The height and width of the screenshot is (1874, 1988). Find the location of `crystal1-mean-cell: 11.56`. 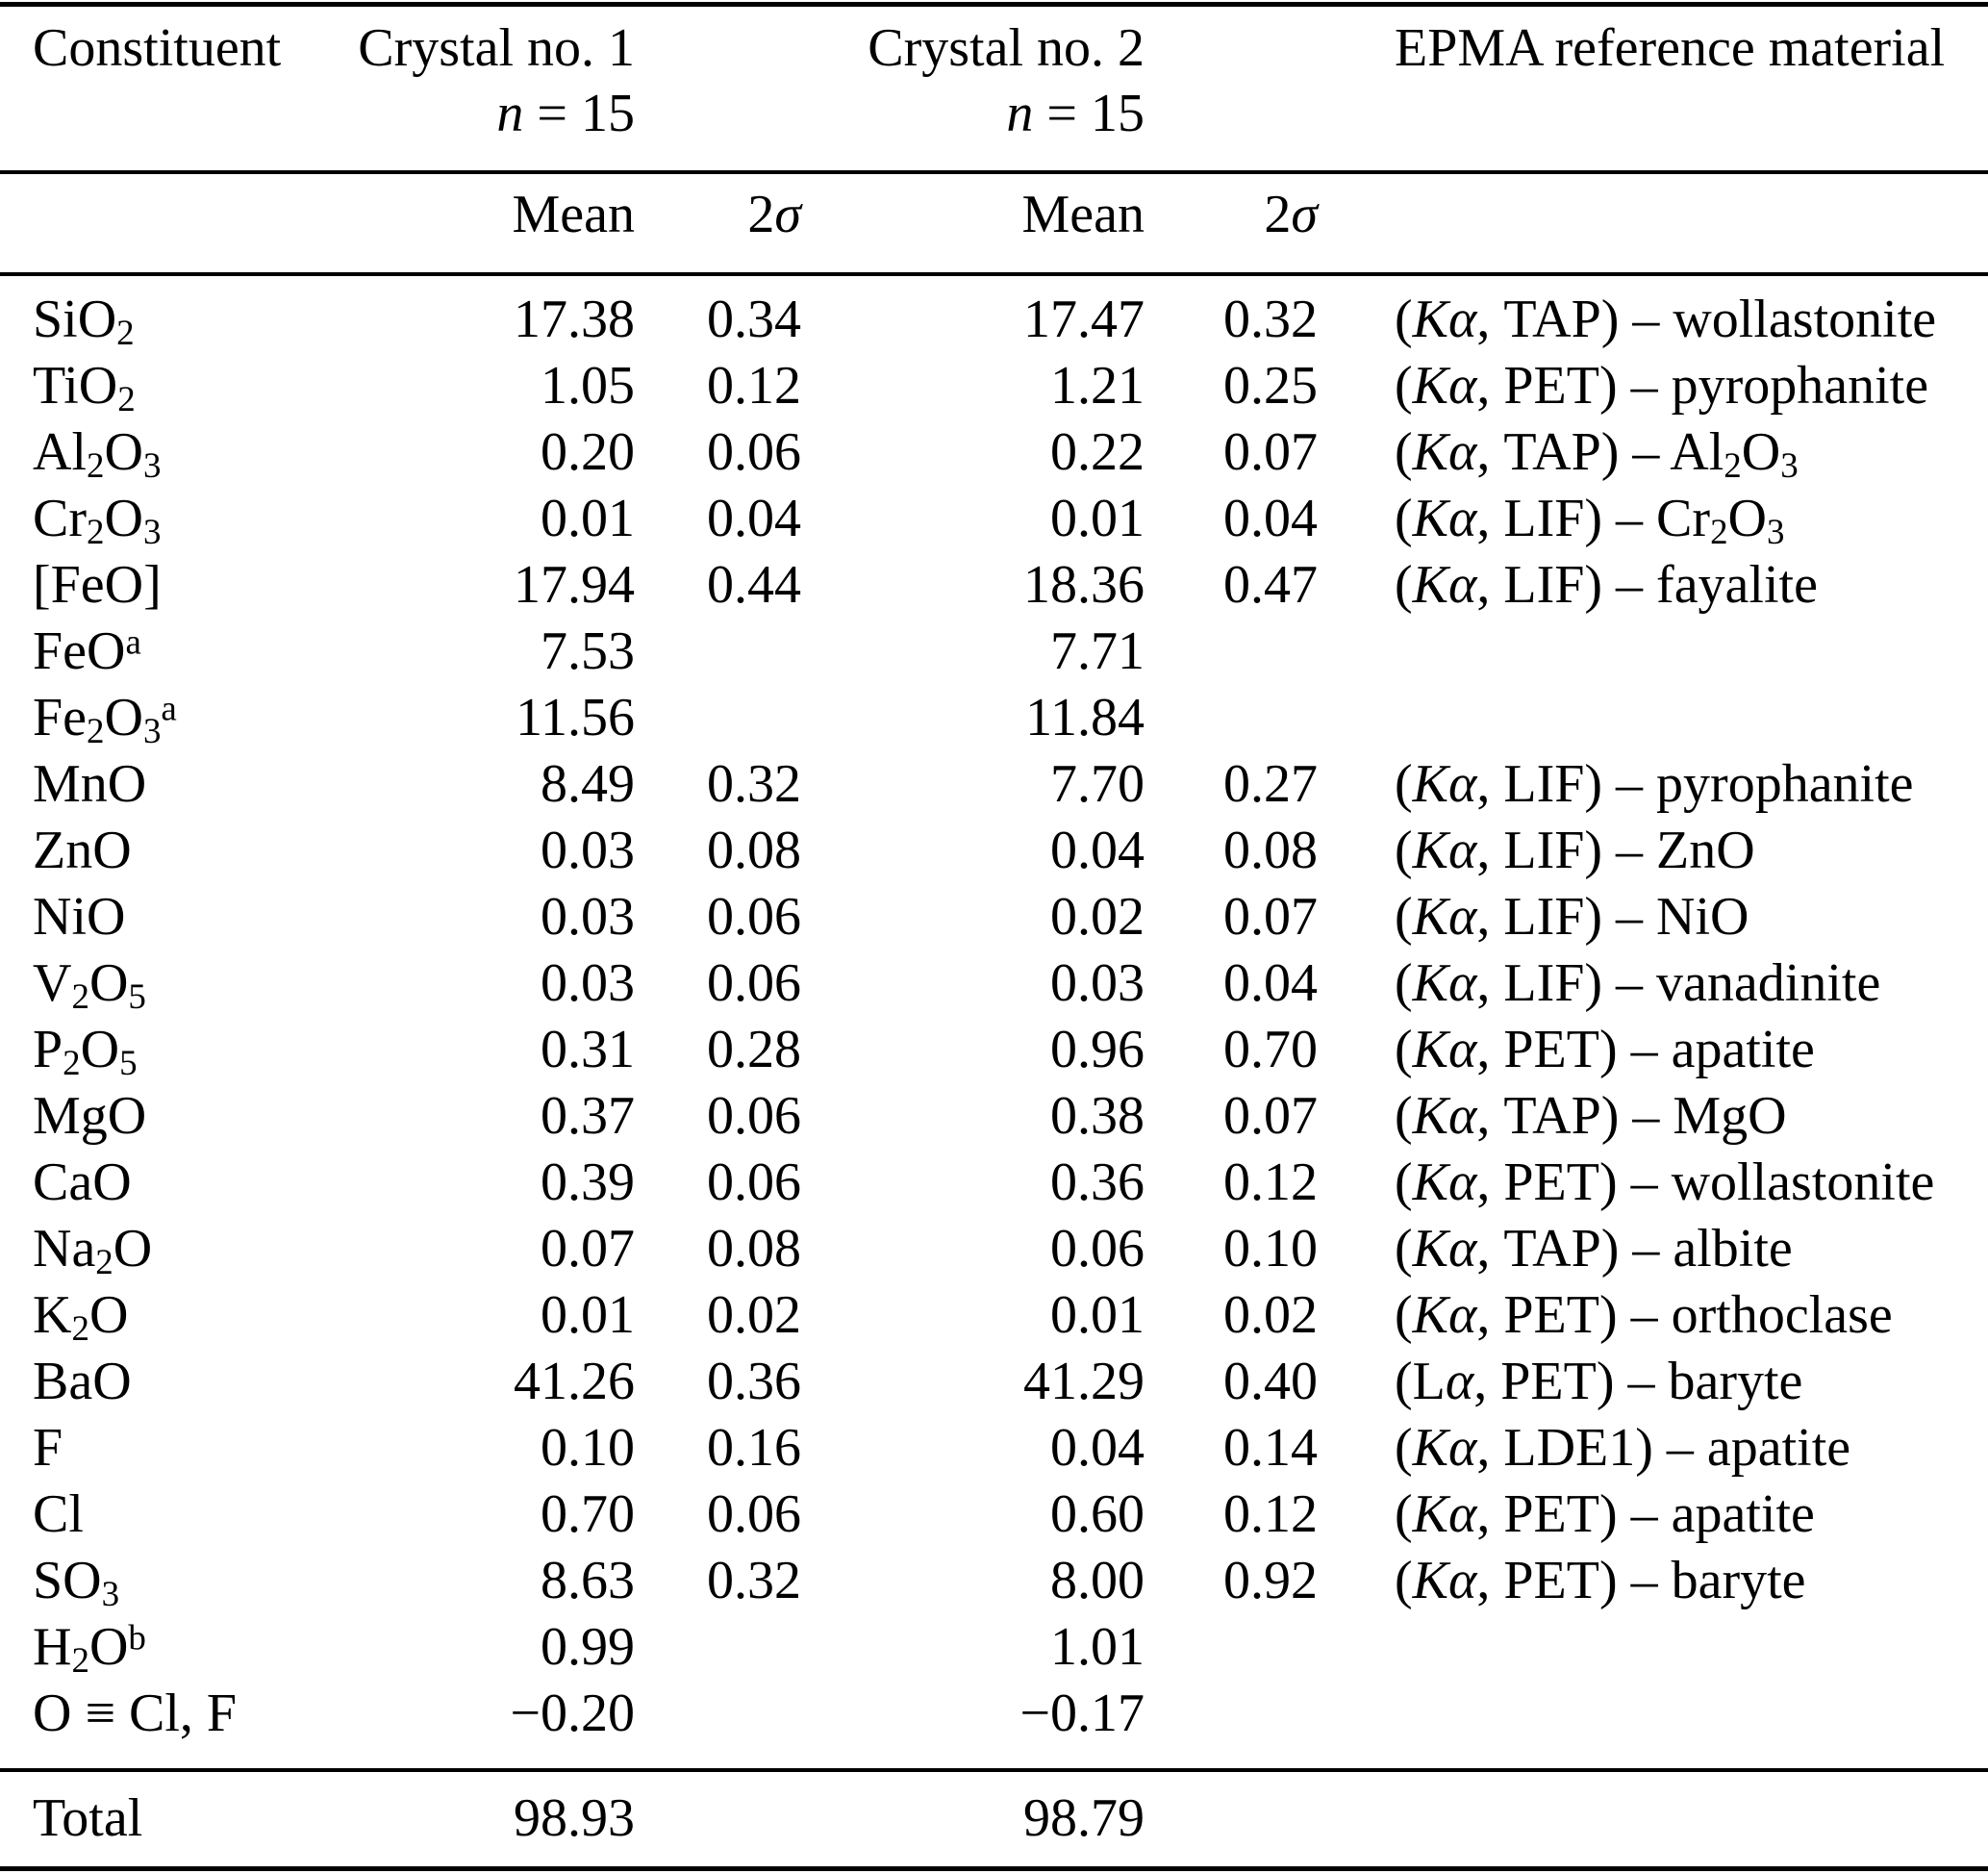

crystal1-mean-cell: 11.56 is located at coordinates (575, 717).